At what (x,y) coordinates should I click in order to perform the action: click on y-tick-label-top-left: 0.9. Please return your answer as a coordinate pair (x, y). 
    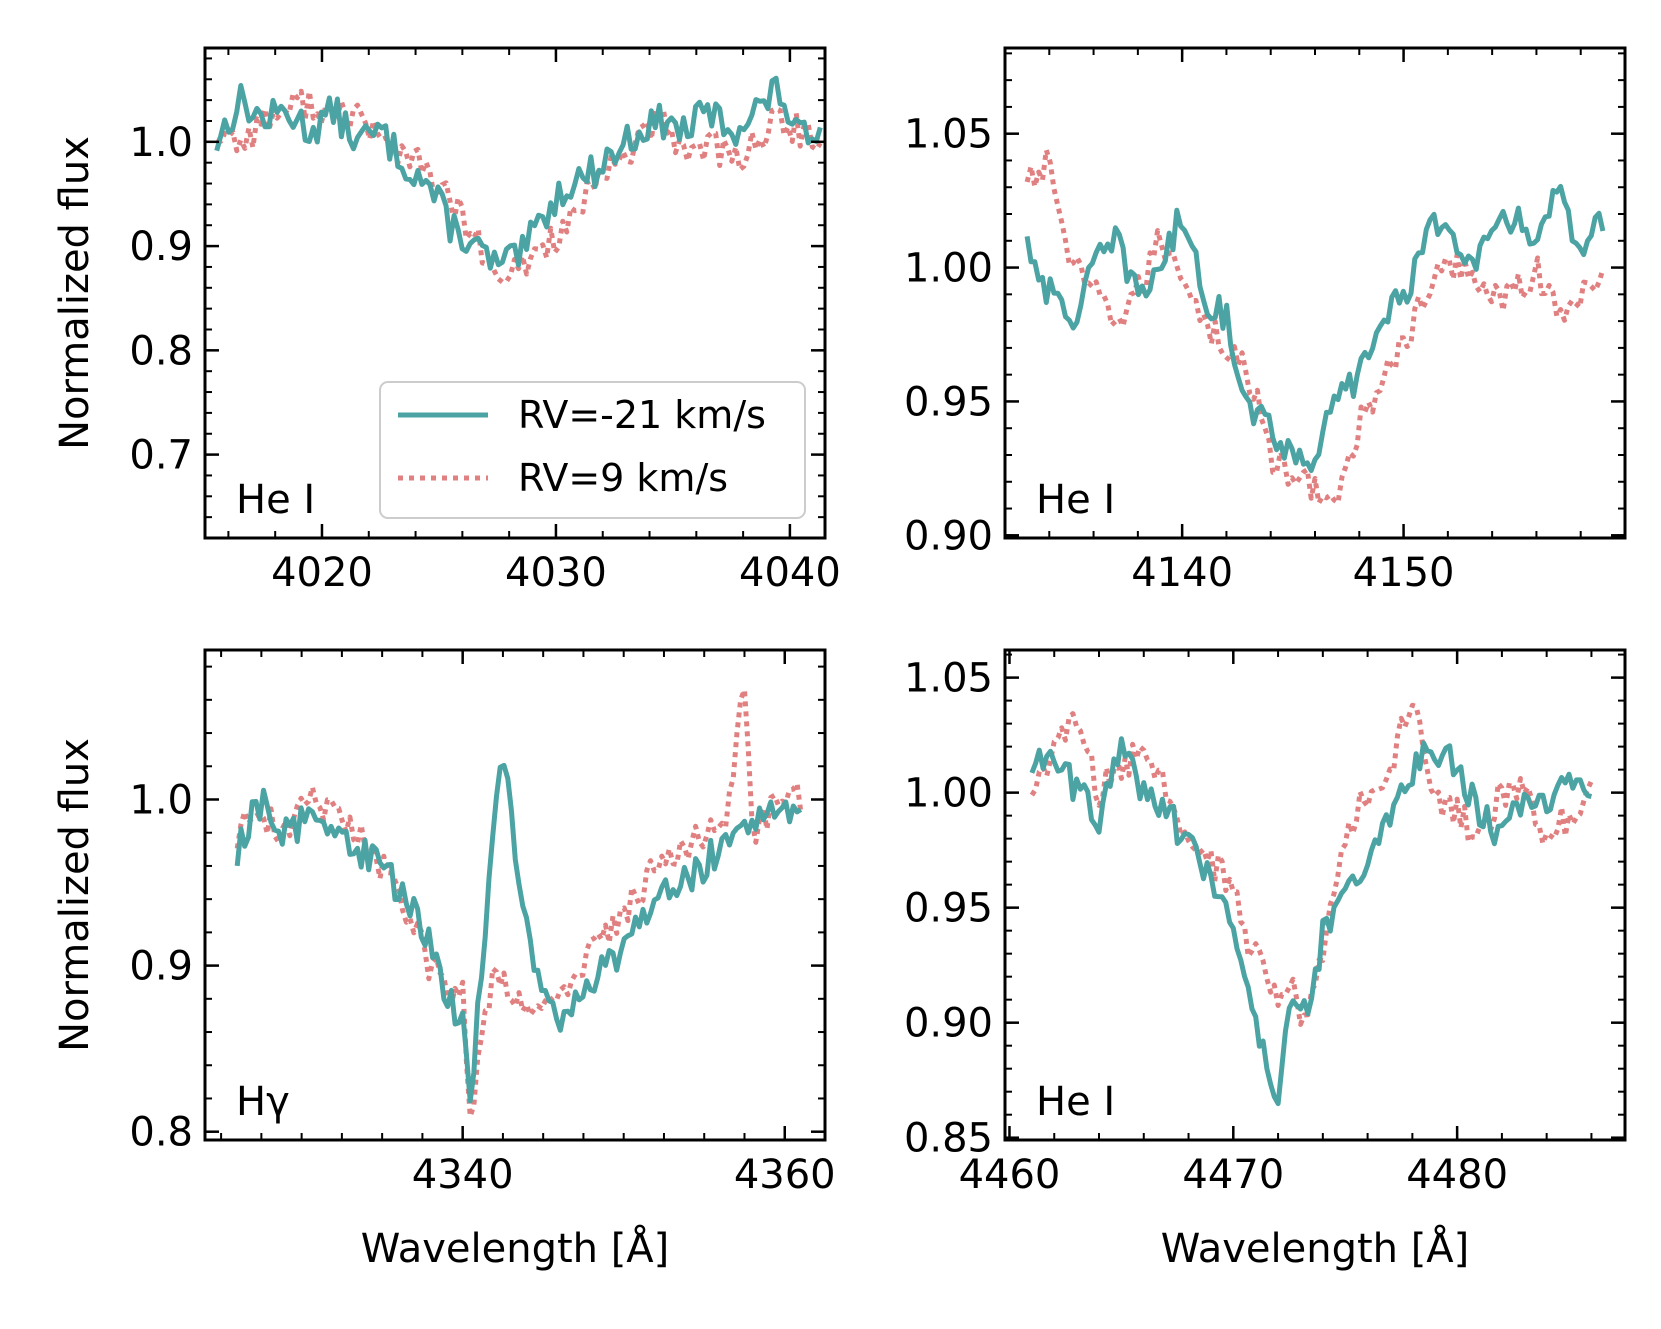
    Looking at the image, I should click on (161, 247).